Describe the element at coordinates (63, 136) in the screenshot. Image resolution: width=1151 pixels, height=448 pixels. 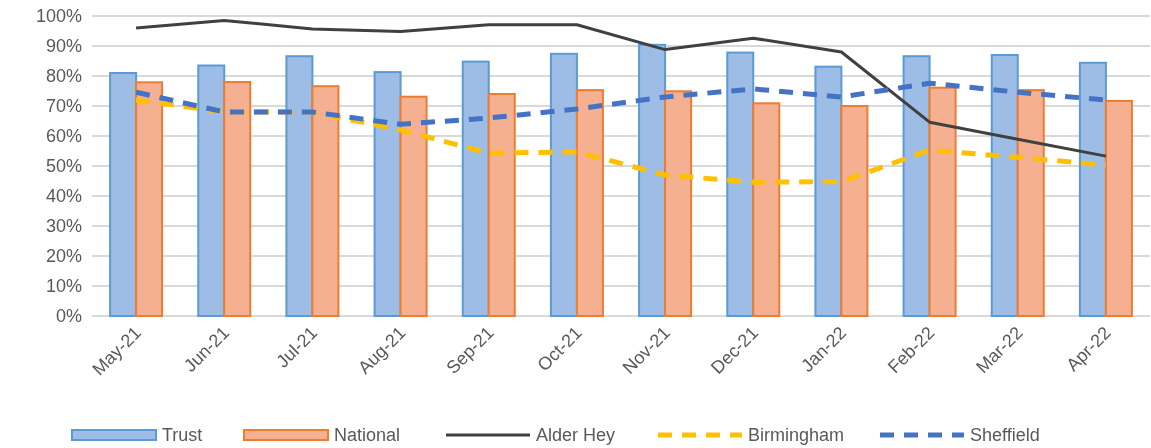
I see `y-tick-label: 60%` at that location.